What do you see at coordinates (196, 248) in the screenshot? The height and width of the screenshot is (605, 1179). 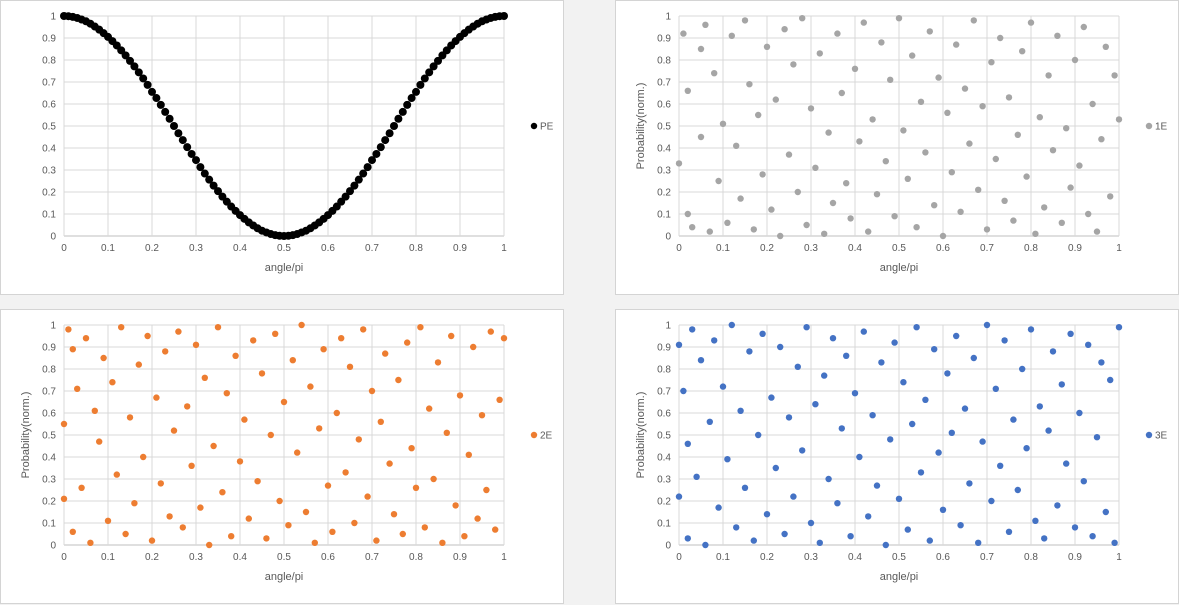 I see `x-tick-label: 0.3` at bounding box center [196, 248].